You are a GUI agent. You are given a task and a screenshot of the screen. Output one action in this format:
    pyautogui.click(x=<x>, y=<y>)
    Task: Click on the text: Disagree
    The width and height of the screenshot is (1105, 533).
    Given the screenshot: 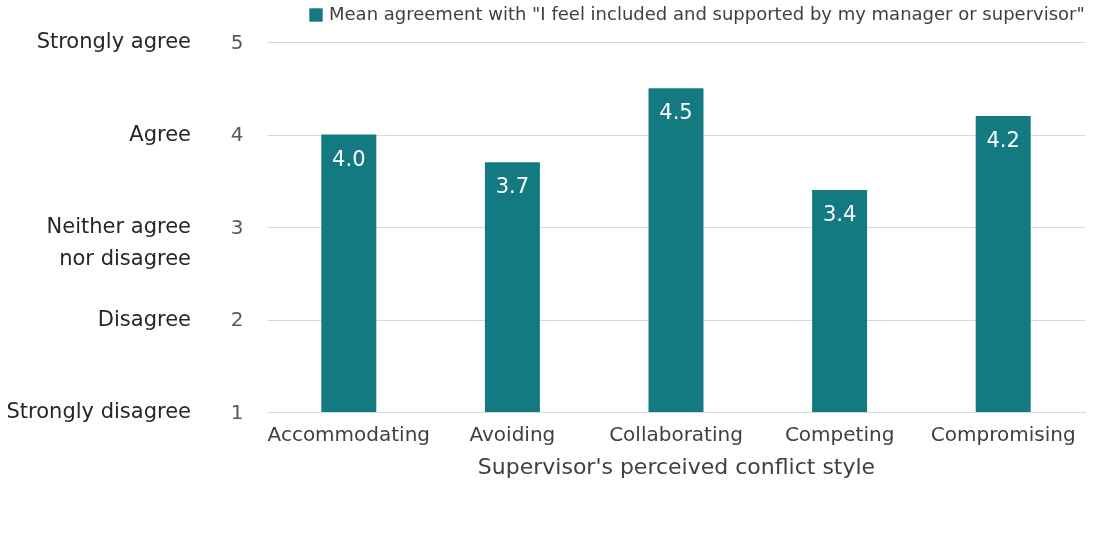 What is the action you would take?
    pyautogui.click(x=144, y=318)
    